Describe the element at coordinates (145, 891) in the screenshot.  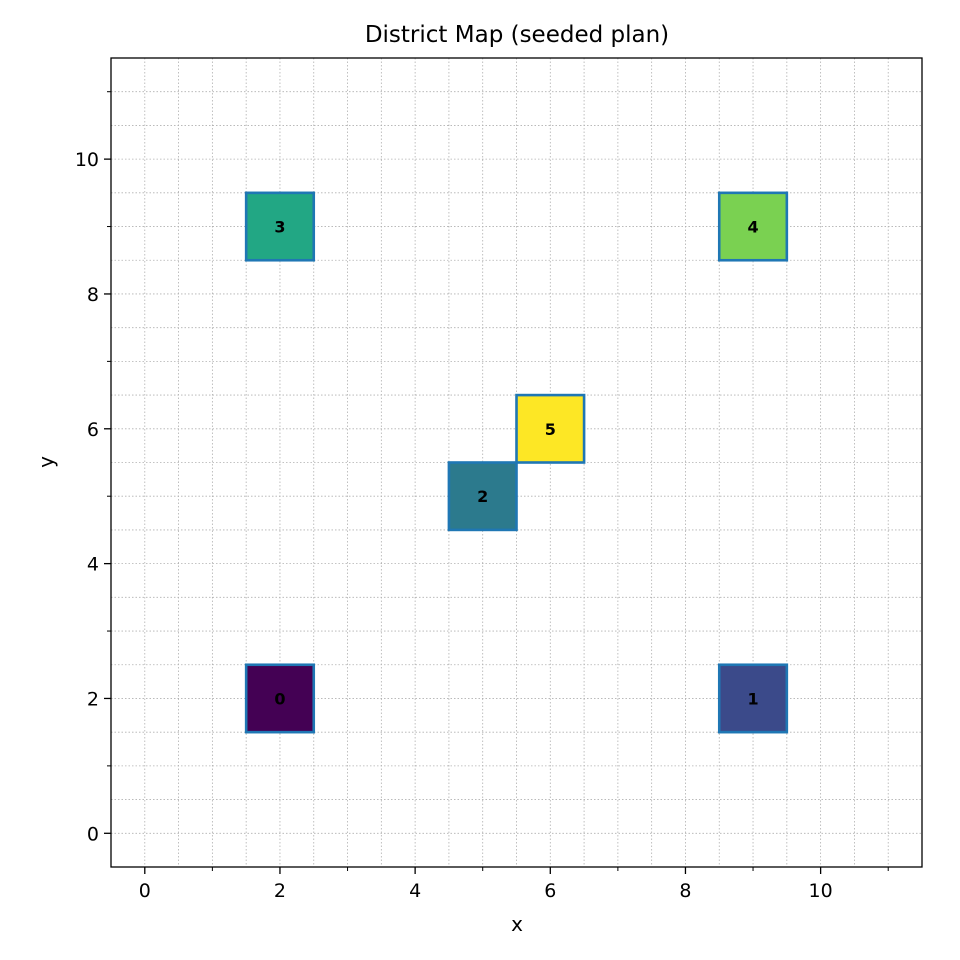
I see `x-tick-label: 0` at that location.